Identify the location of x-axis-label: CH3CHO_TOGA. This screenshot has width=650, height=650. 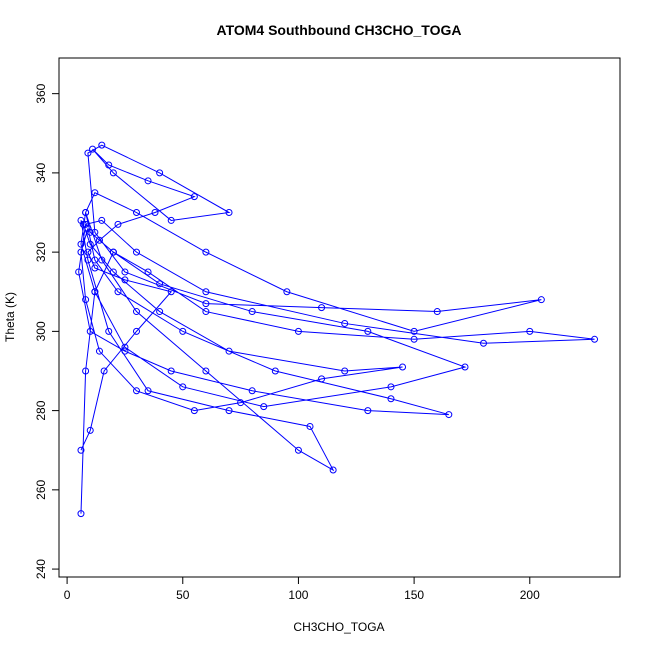
(338, 627).